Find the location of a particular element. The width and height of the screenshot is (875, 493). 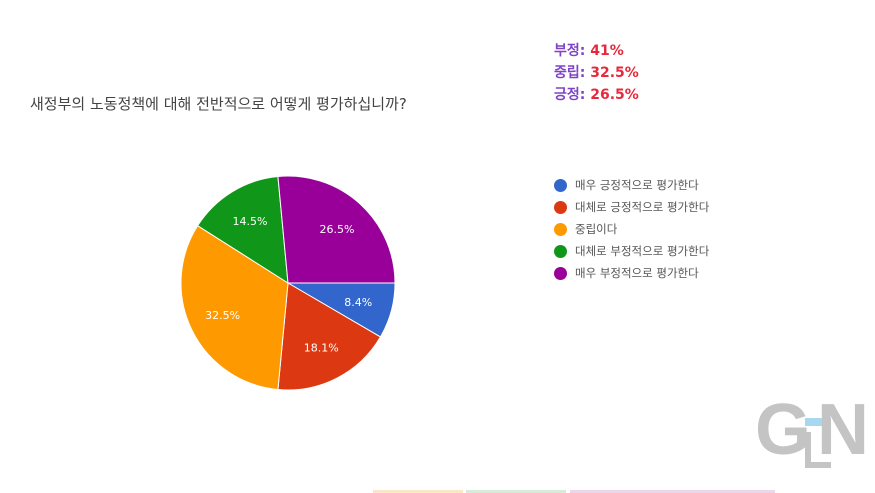

summary-row: 중립: 32.5% is located at coordinates (596, 73).